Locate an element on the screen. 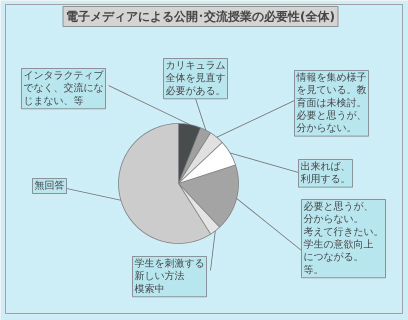 The width and height of the screenshot is (408, 320). slice-label: 無回答 is located at coordinates (49, 186).